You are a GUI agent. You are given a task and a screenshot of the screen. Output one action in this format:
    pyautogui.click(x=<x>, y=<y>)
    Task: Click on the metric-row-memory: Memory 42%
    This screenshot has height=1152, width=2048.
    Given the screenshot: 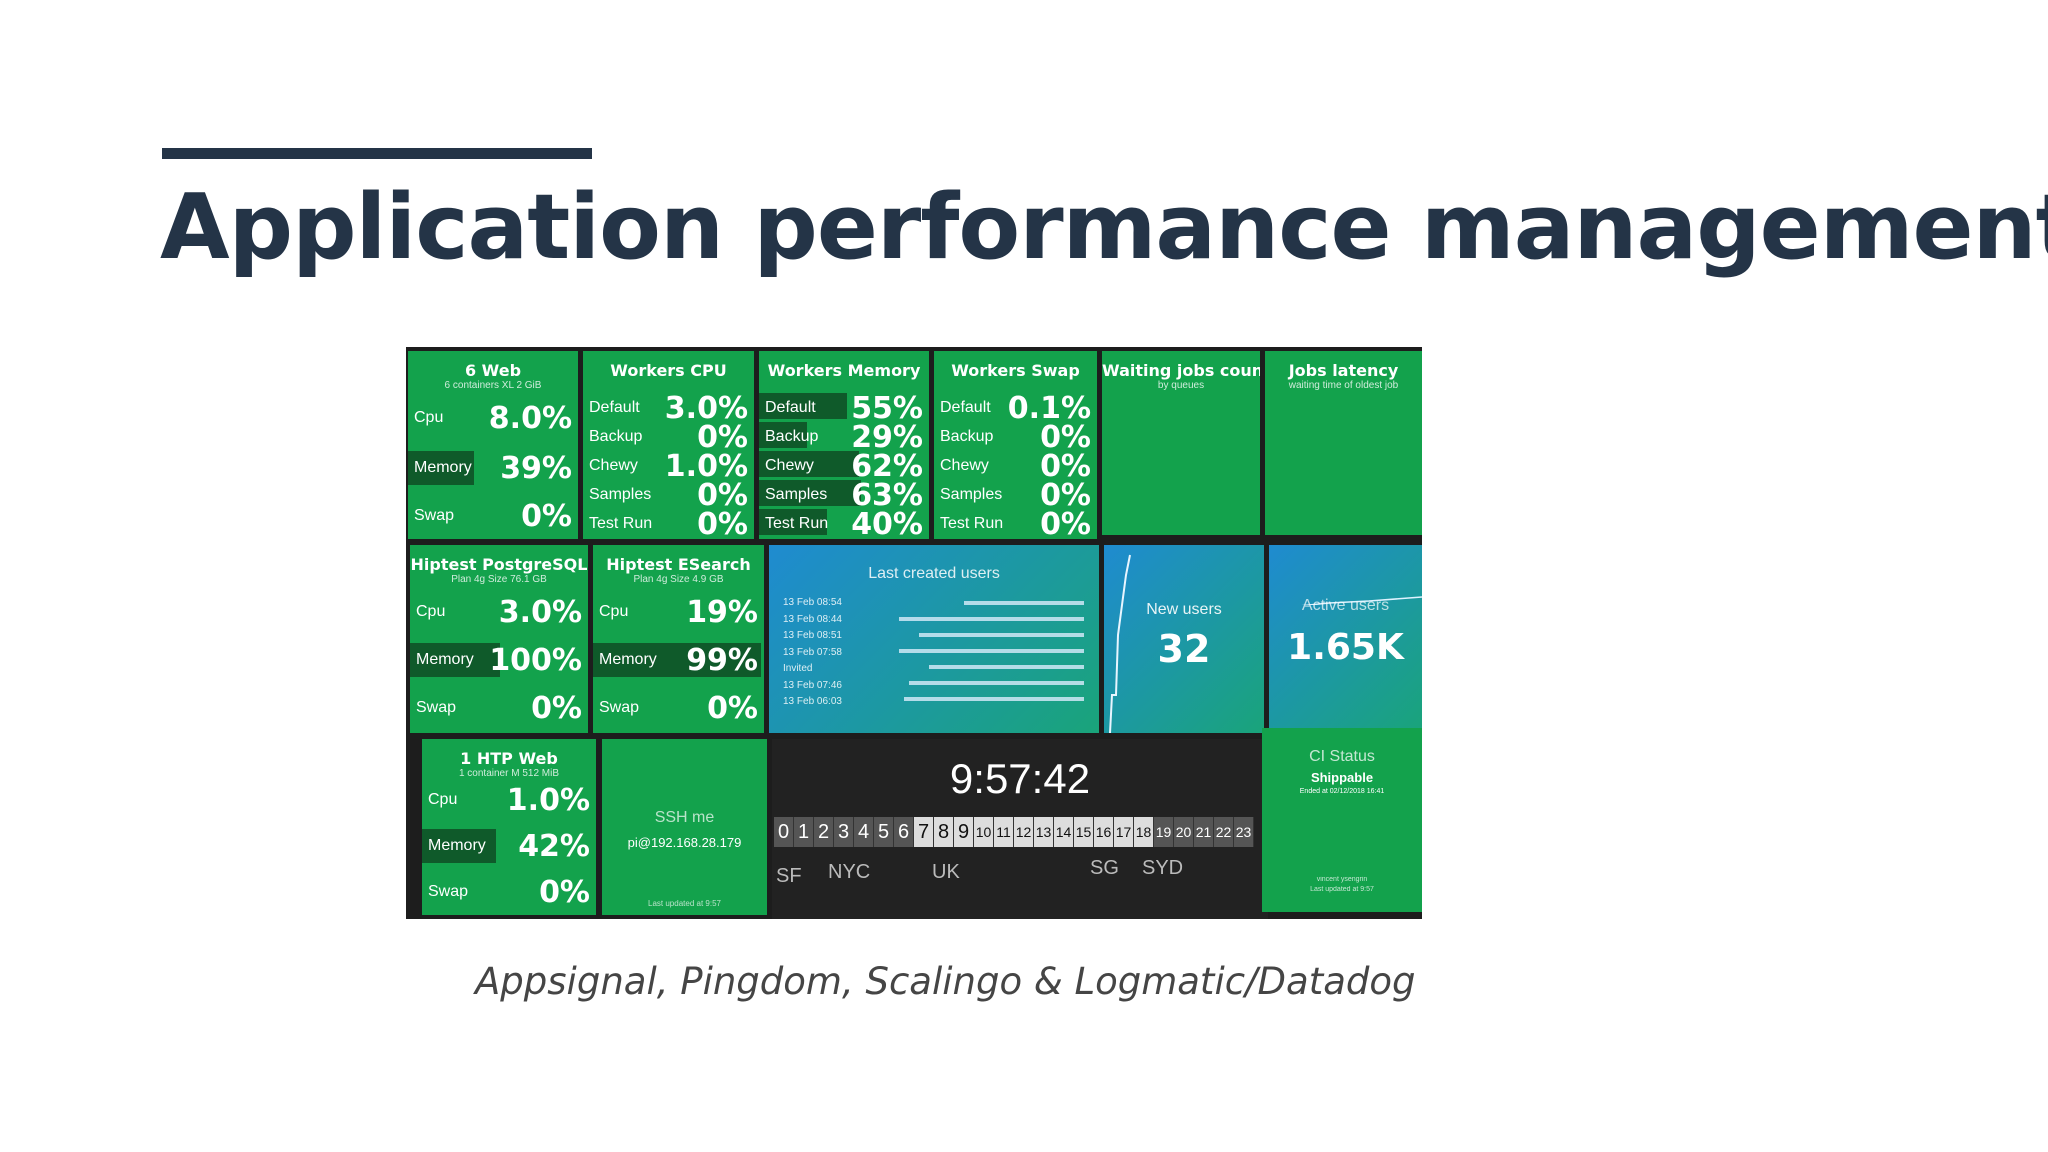 What is the action you would take?
    pyautogui.click(x=509, y=846)
    